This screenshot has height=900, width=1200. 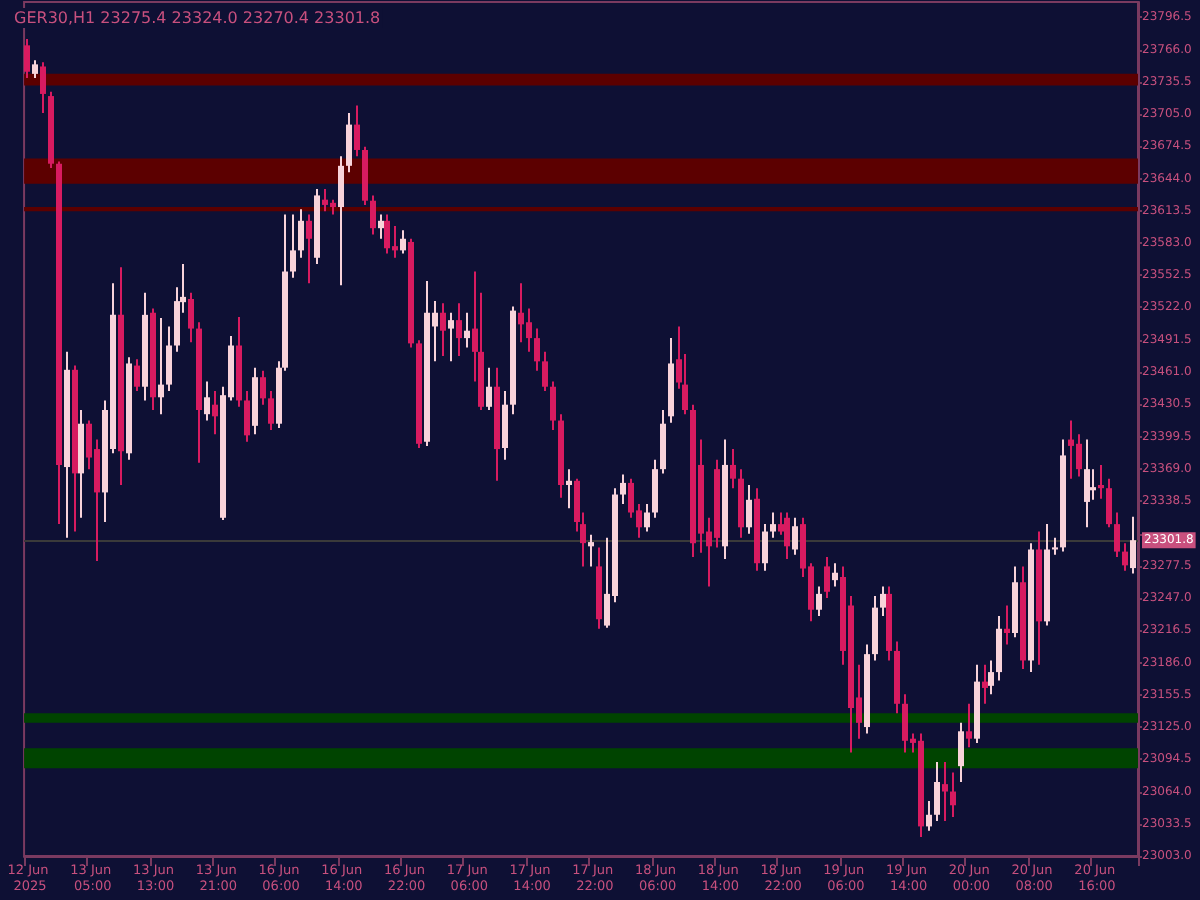 What do you see at coordinates (197, 18) in the screenshot?
I see `chart-title: GER30,H1 23275.4 23324.0 23270.4 23301.8` at bounding box center [197, 18].